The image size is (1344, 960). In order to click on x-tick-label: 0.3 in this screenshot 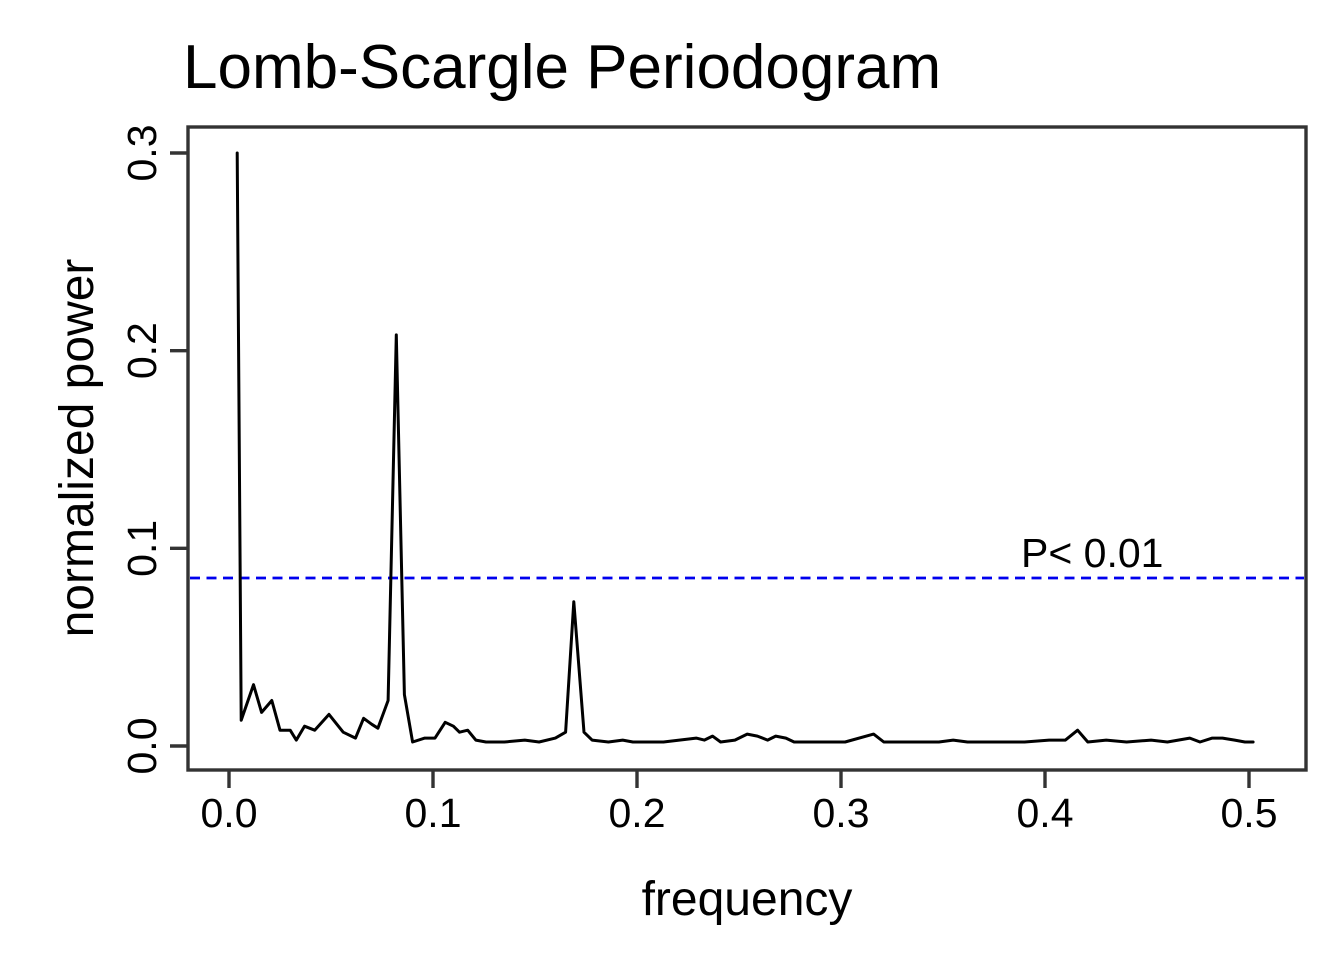, I will do `click(841, 813)`.